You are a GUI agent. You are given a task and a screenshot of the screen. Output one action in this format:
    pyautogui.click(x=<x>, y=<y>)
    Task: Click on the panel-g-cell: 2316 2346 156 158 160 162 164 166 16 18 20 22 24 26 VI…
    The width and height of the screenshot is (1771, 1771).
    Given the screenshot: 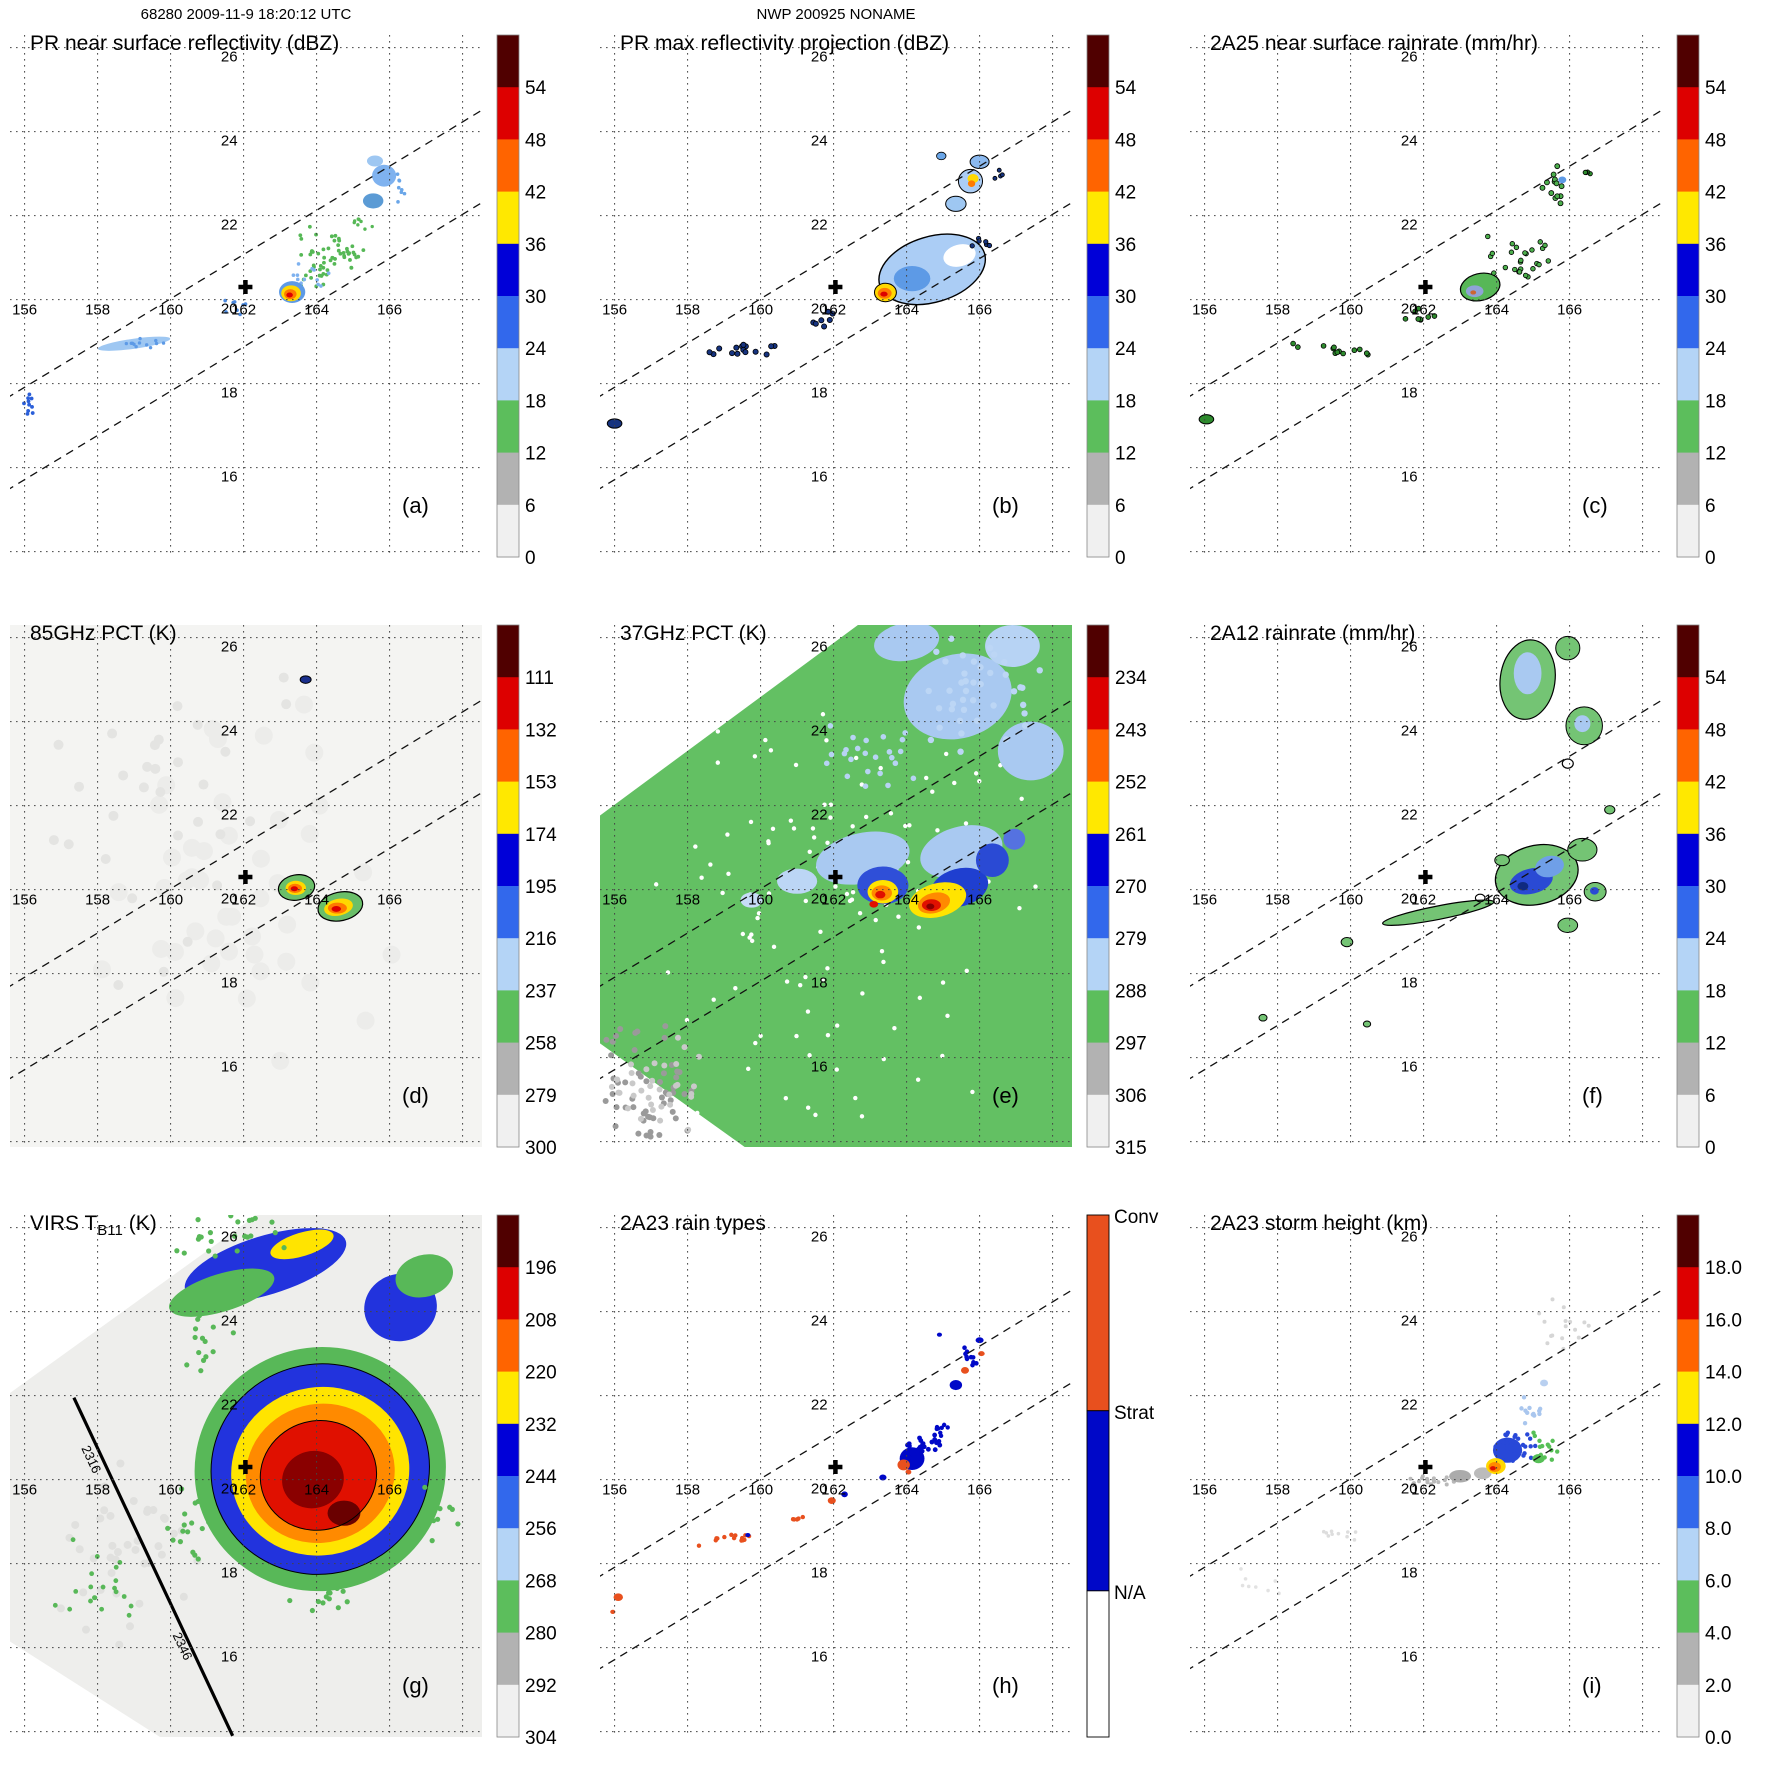 What is the action you would take?
    pyautogui.click(x=295, y=1475)
    